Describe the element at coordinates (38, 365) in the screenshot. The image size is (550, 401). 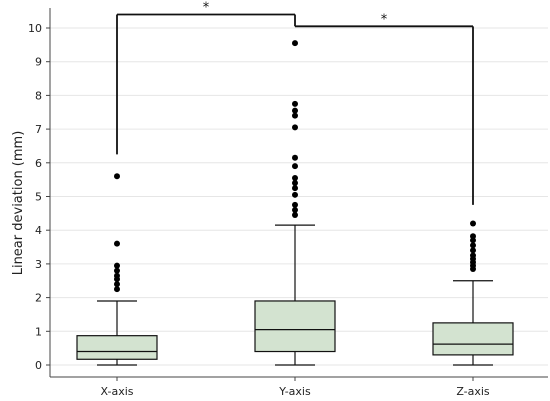
I see `y-tick-label: 0` at that location.